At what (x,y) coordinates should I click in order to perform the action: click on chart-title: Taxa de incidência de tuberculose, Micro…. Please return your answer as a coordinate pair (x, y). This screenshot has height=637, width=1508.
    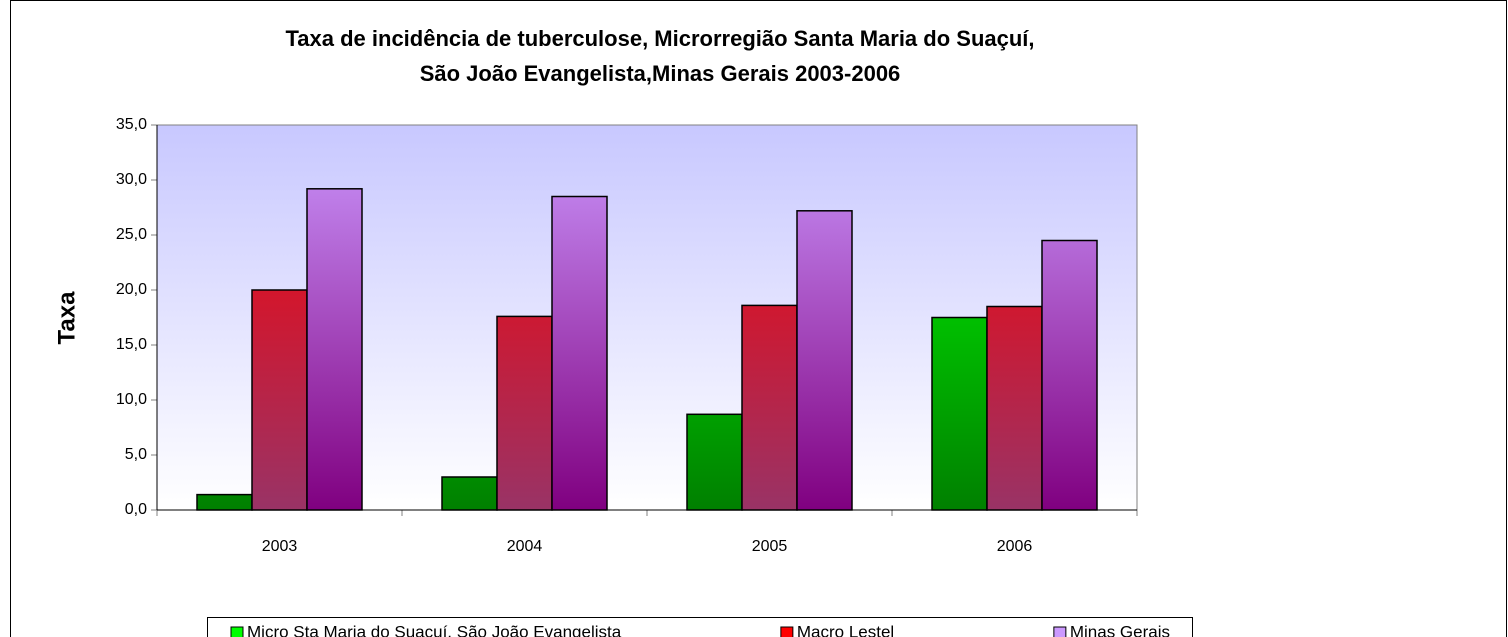
    Looking at the image, I should click on (659, 38).